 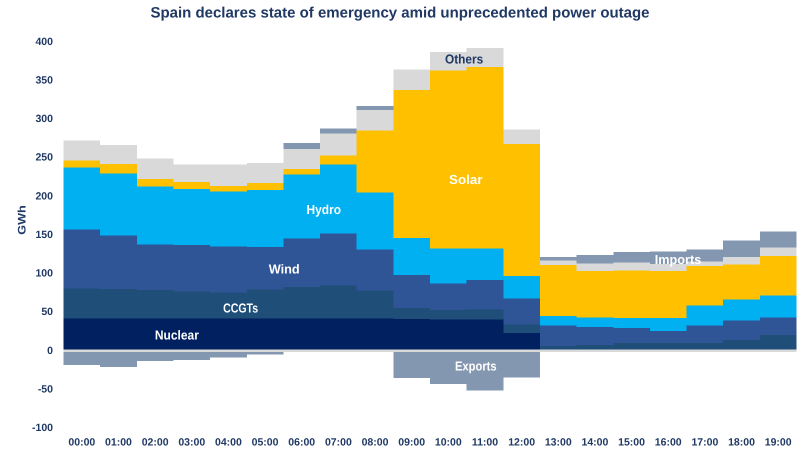 I want to click on svg-text: 350, so click(x=44, y=80).